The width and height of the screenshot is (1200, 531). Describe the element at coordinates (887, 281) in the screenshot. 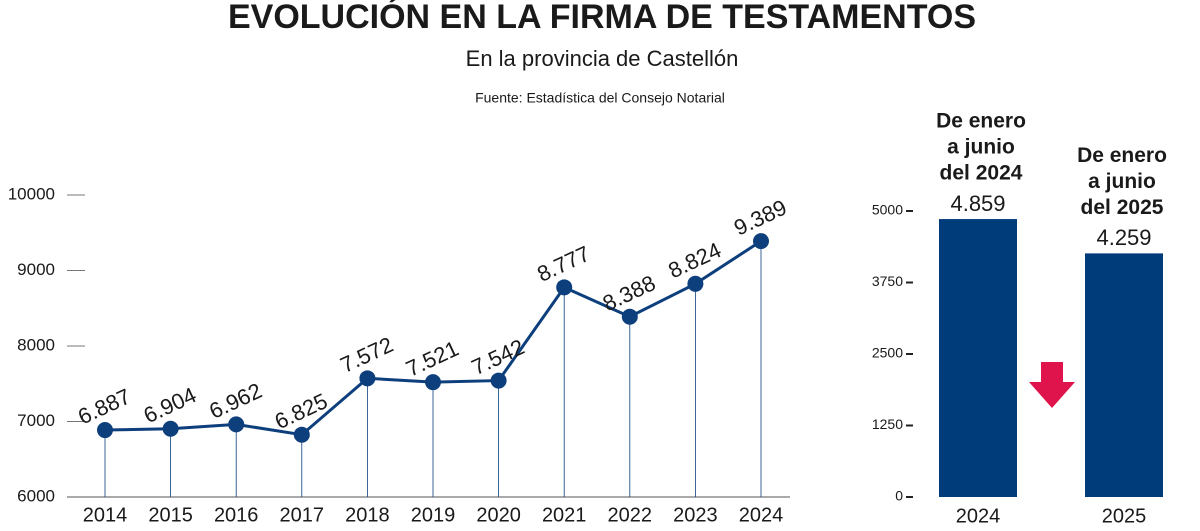

I see `y-tick-label: 3750` at that location.